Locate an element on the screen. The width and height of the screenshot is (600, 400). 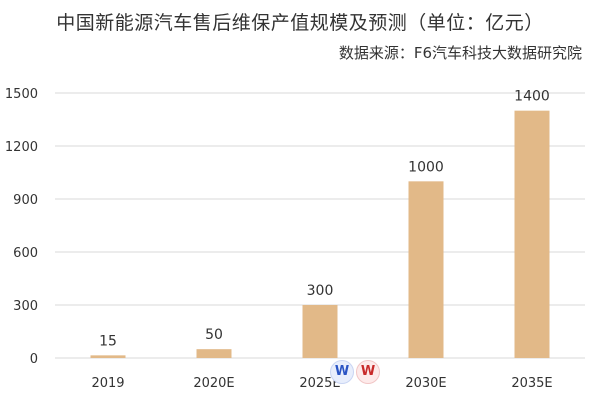
y-axis: 0 300 600 900 1200 1500 is located at coordinates (21, 227).